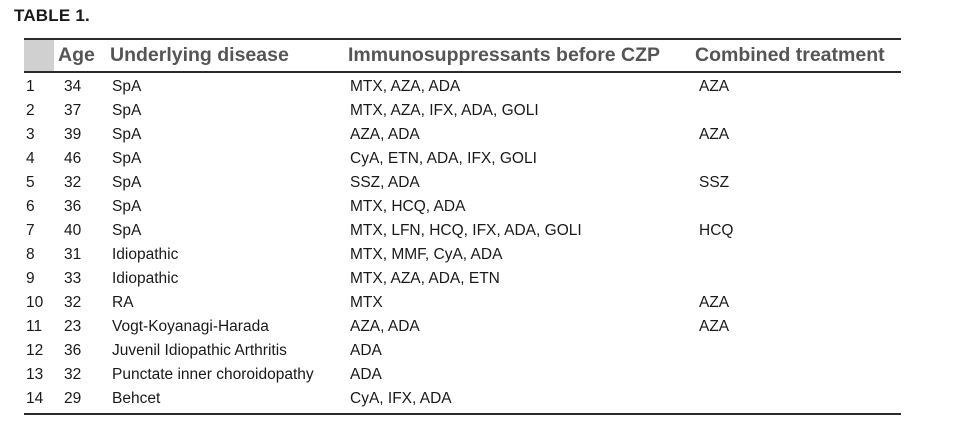 The width and height of the screenshot is (956, 430). I want to click on table-row: 8 31 Idiopathic MTX, MMF, CyA, ADA, so click(462, 255).